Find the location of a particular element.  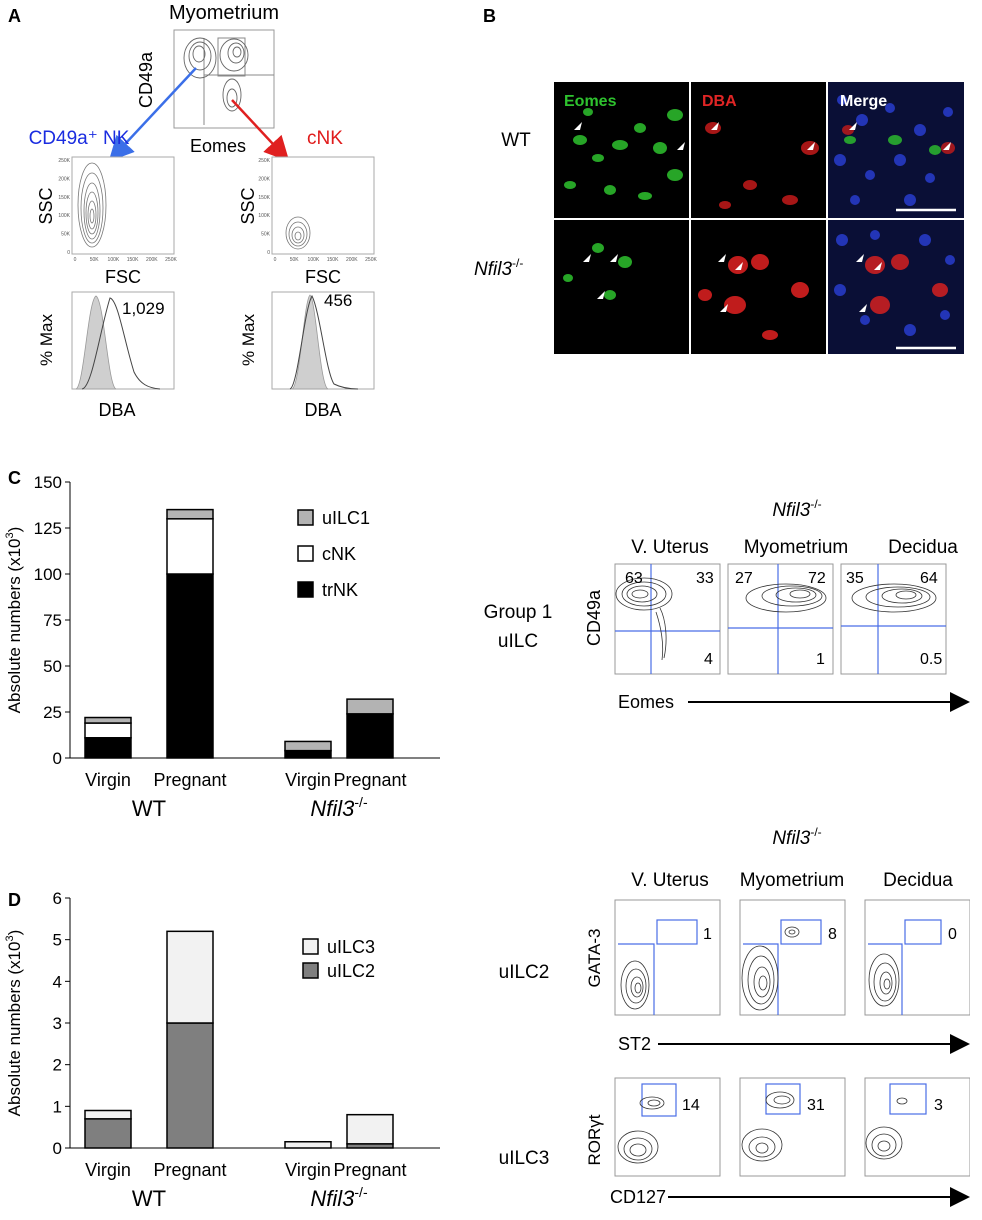

left-dba-histogram is located at coordinates (123, 340).